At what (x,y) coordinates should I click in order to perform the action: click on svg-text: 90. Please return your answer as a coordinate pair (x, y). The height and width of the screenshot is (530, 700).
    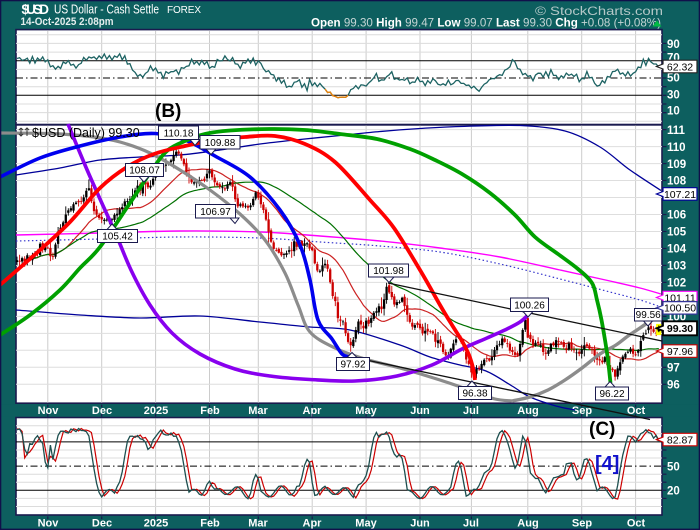
    Looking at the image, I should click on (673, 45).